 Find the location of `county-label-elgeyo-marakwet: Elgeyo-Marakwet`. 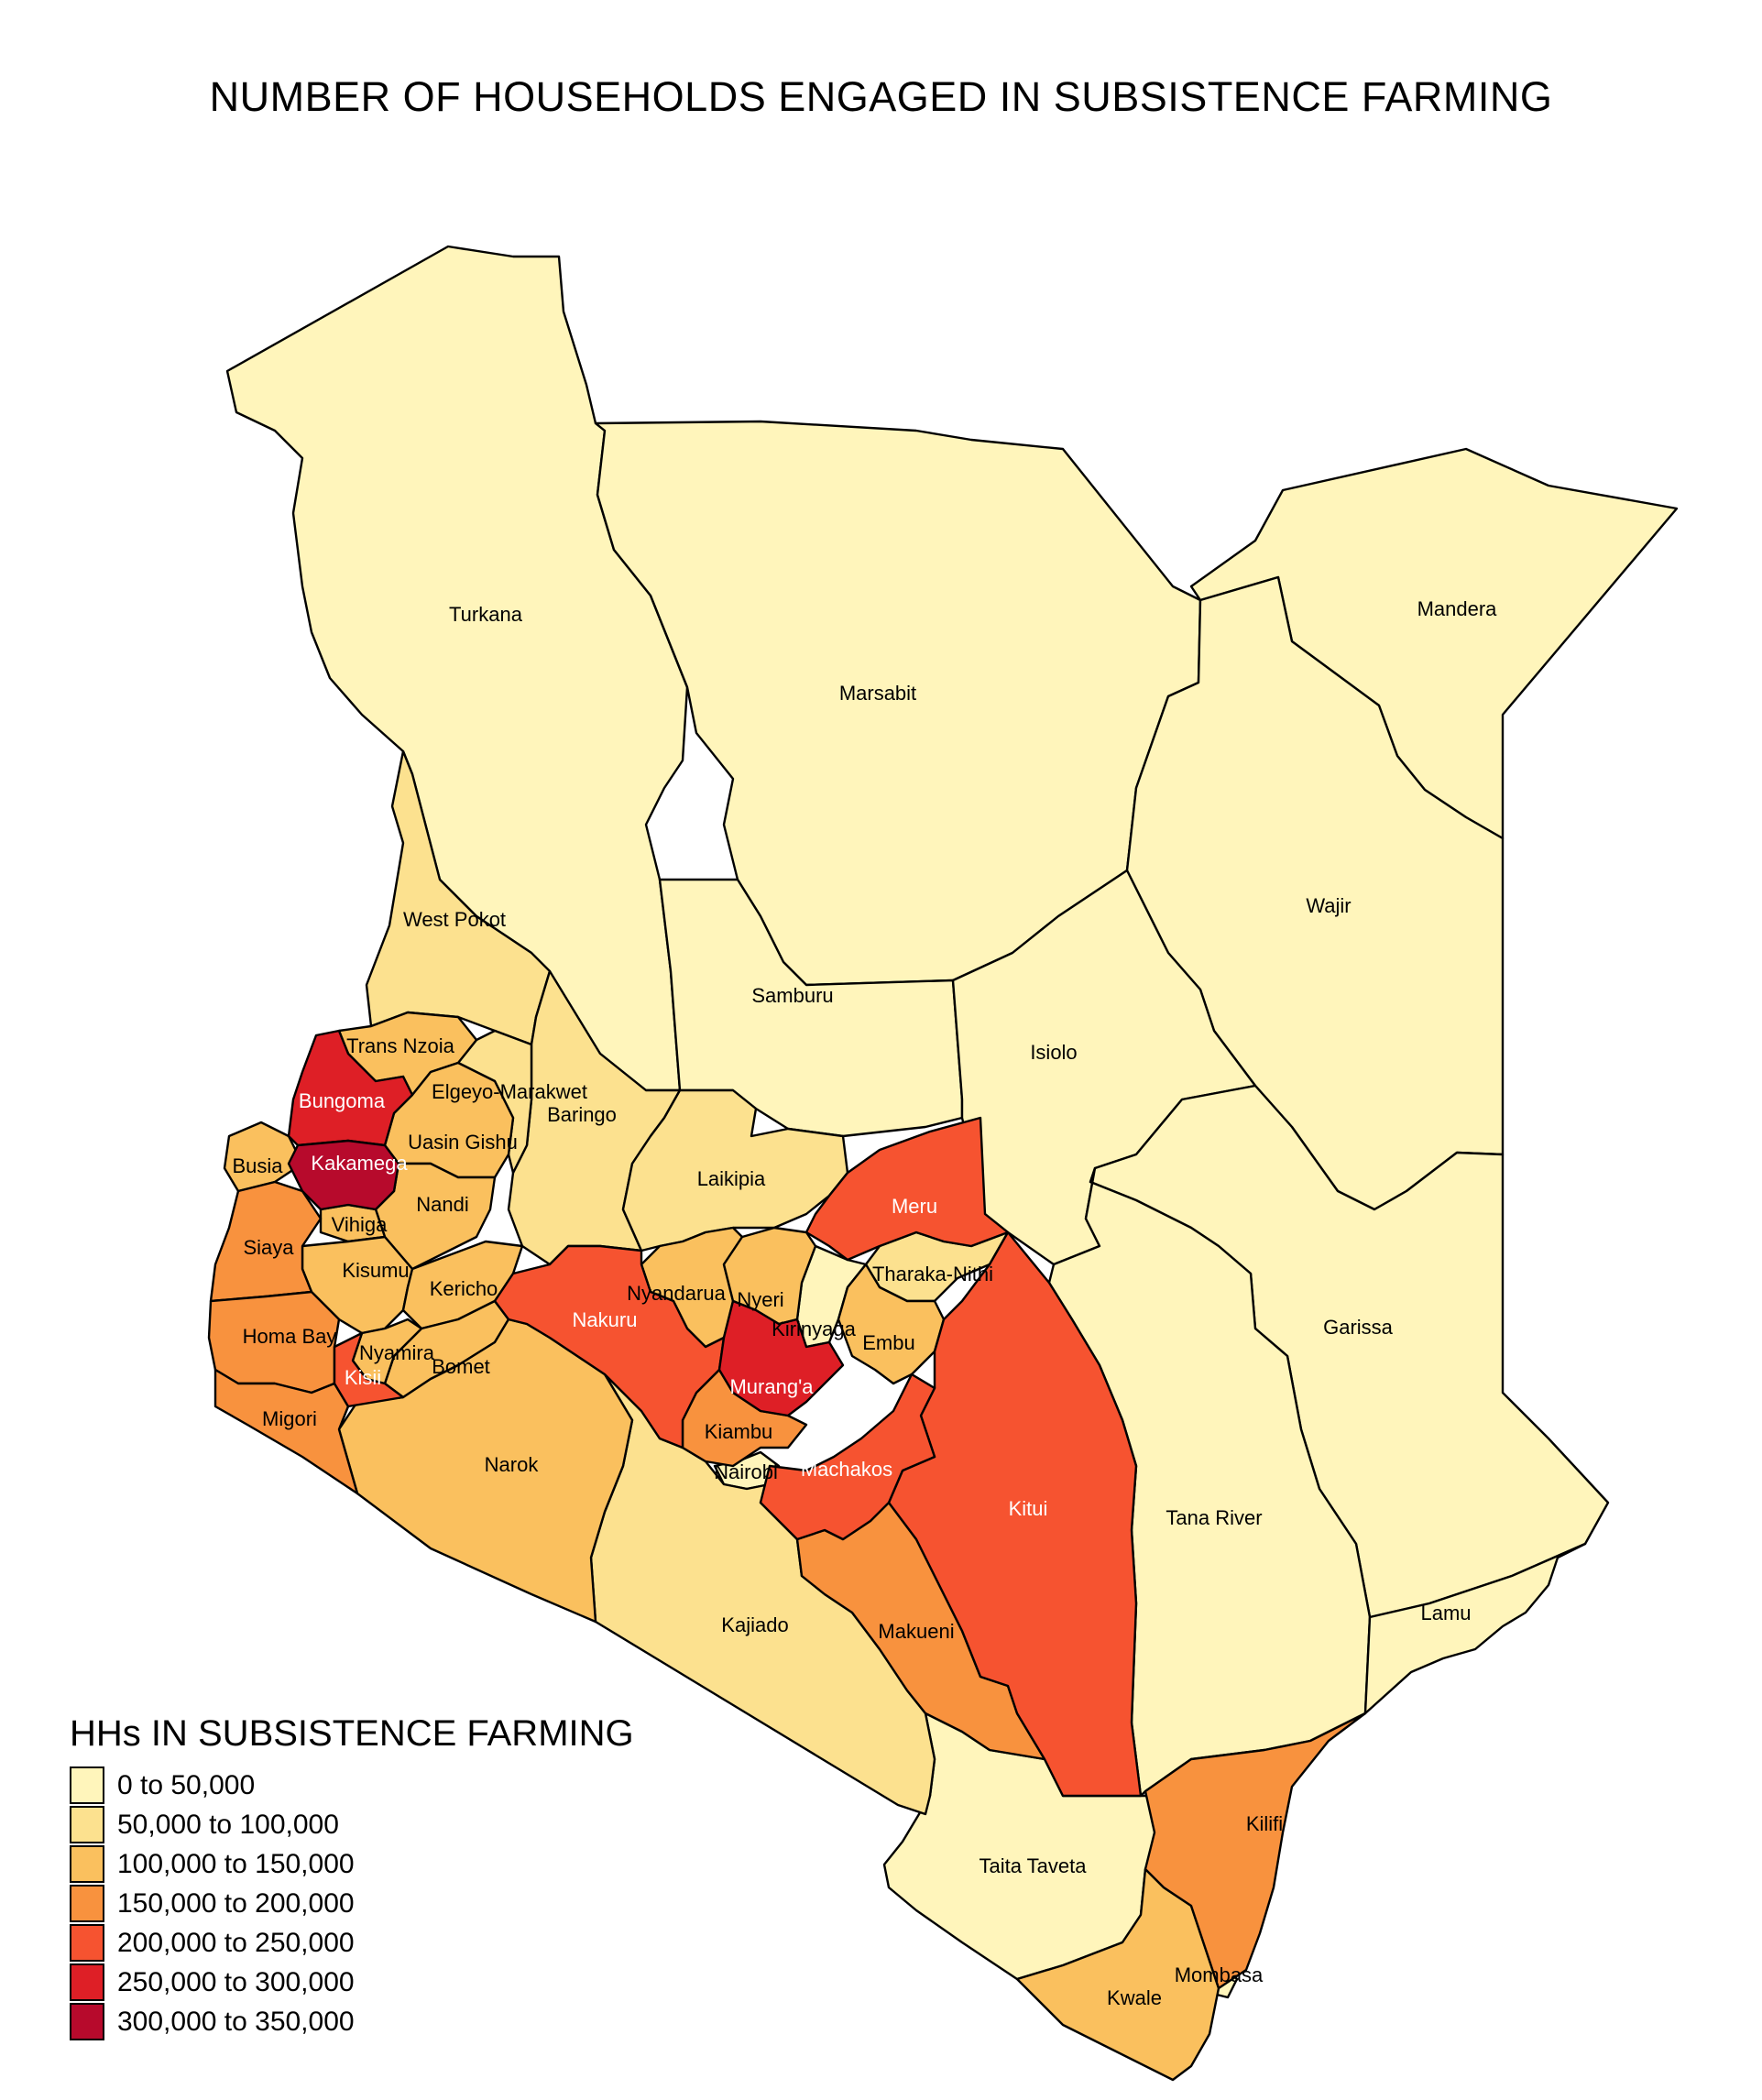

county-label-elgeyo-marakwet: Elgeyo-Marakwet is located at coordinates (509, 1091).